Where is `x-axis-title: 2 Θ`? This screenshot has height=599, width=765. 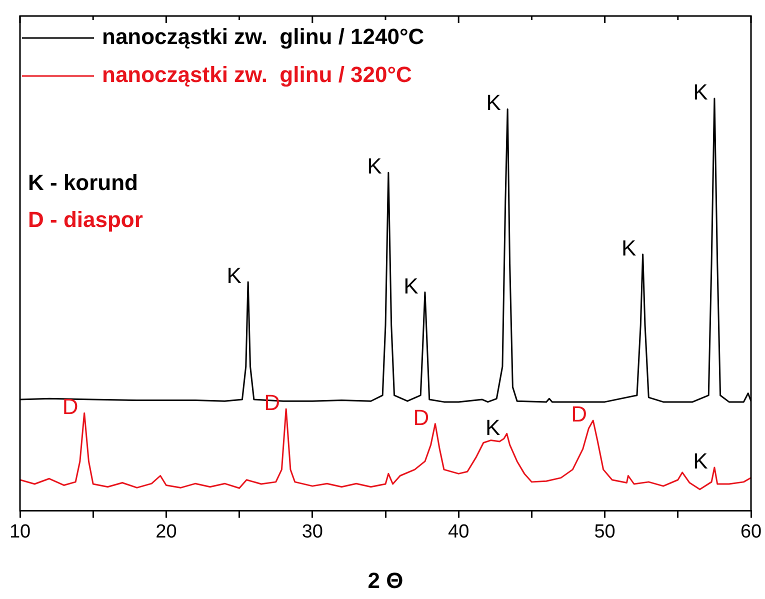
x-axis-title: 2 Θ is located at coordinates (386, 580).